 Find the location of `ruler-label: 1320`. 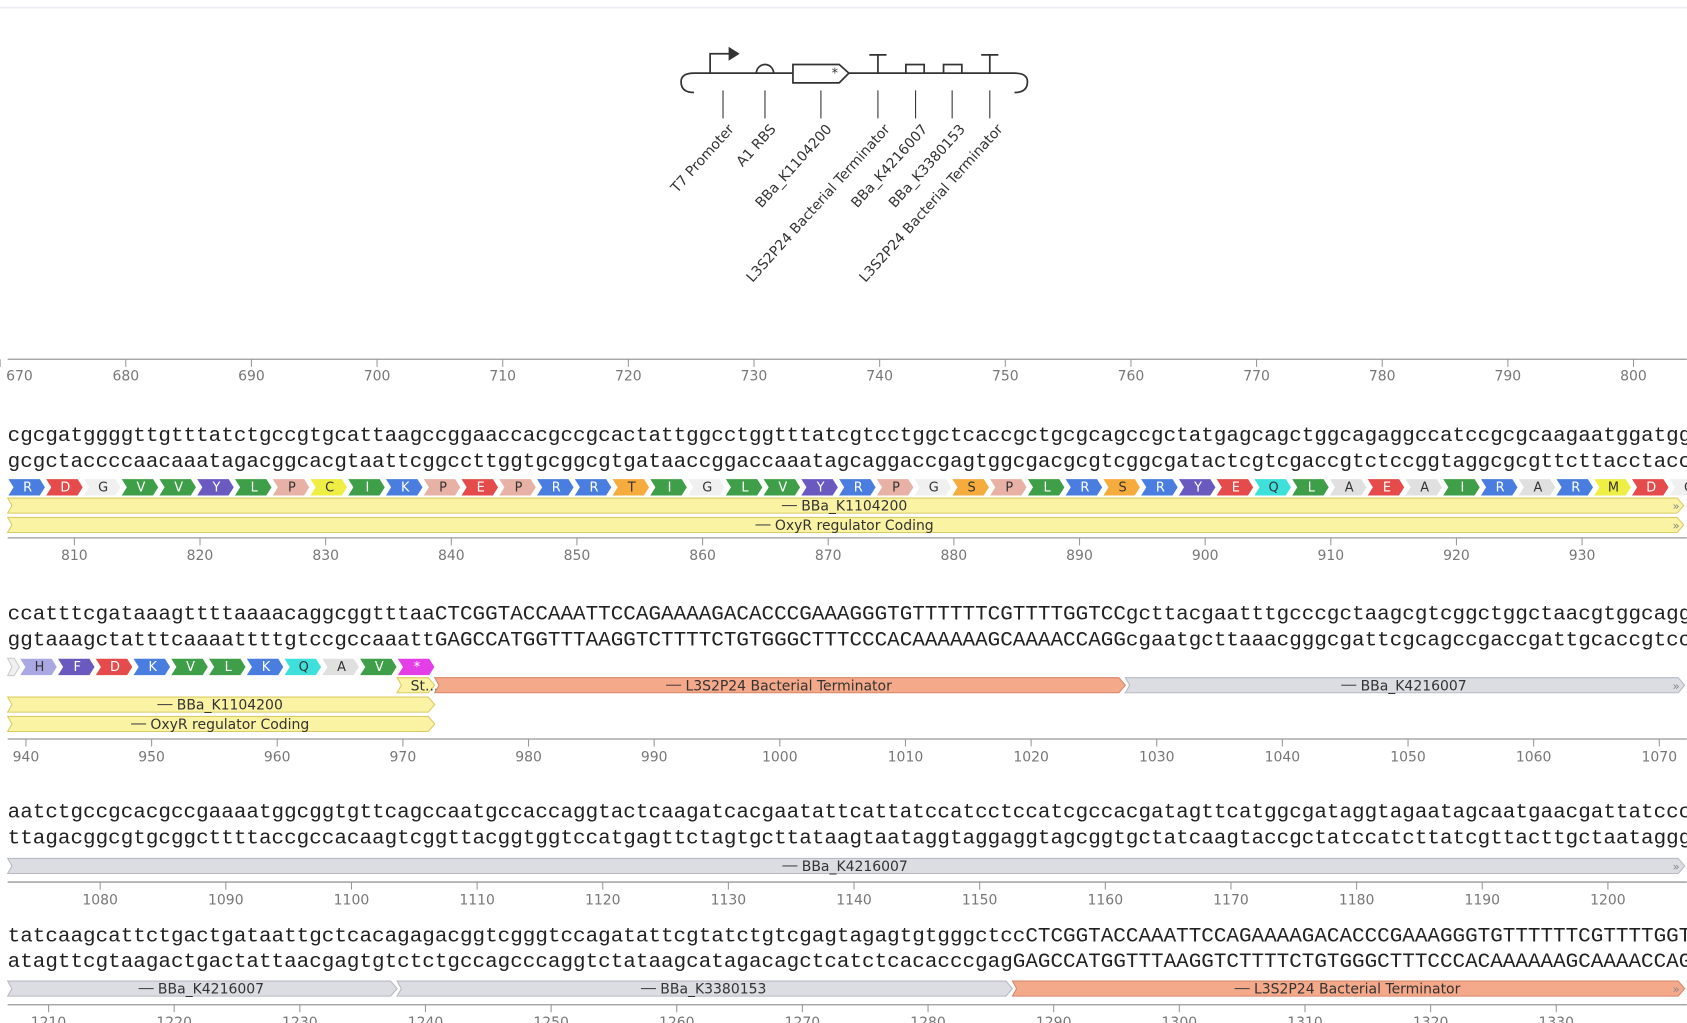

ruler-label: 1320 is located at coordinates (1431, 1019).